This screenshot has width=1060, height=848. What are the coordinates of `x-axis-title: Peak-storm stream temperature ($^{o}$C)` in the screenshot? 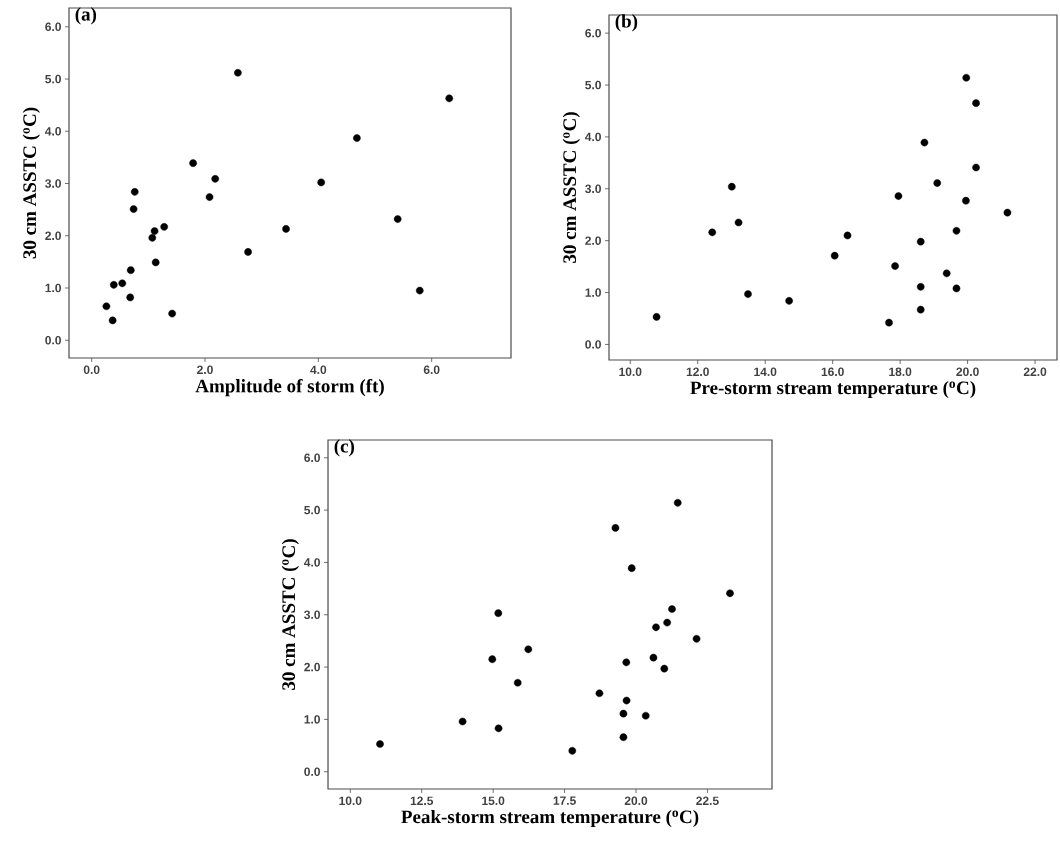 It's located at (550, 818).